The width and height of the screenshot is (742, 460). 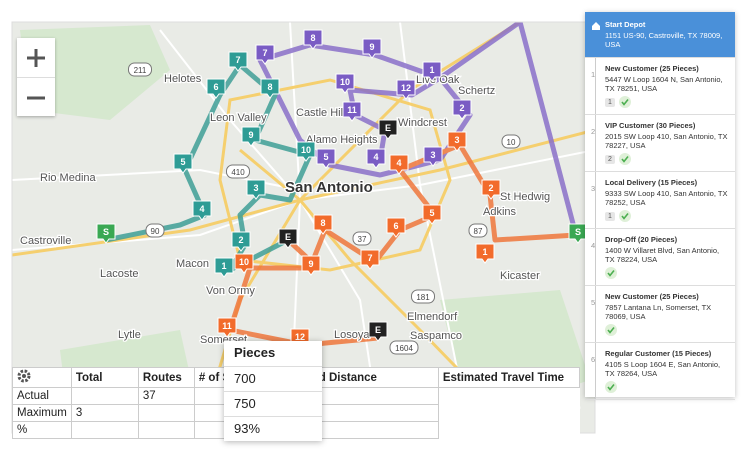 I want to click on marker-label: 4, so click(x=201, y=209).